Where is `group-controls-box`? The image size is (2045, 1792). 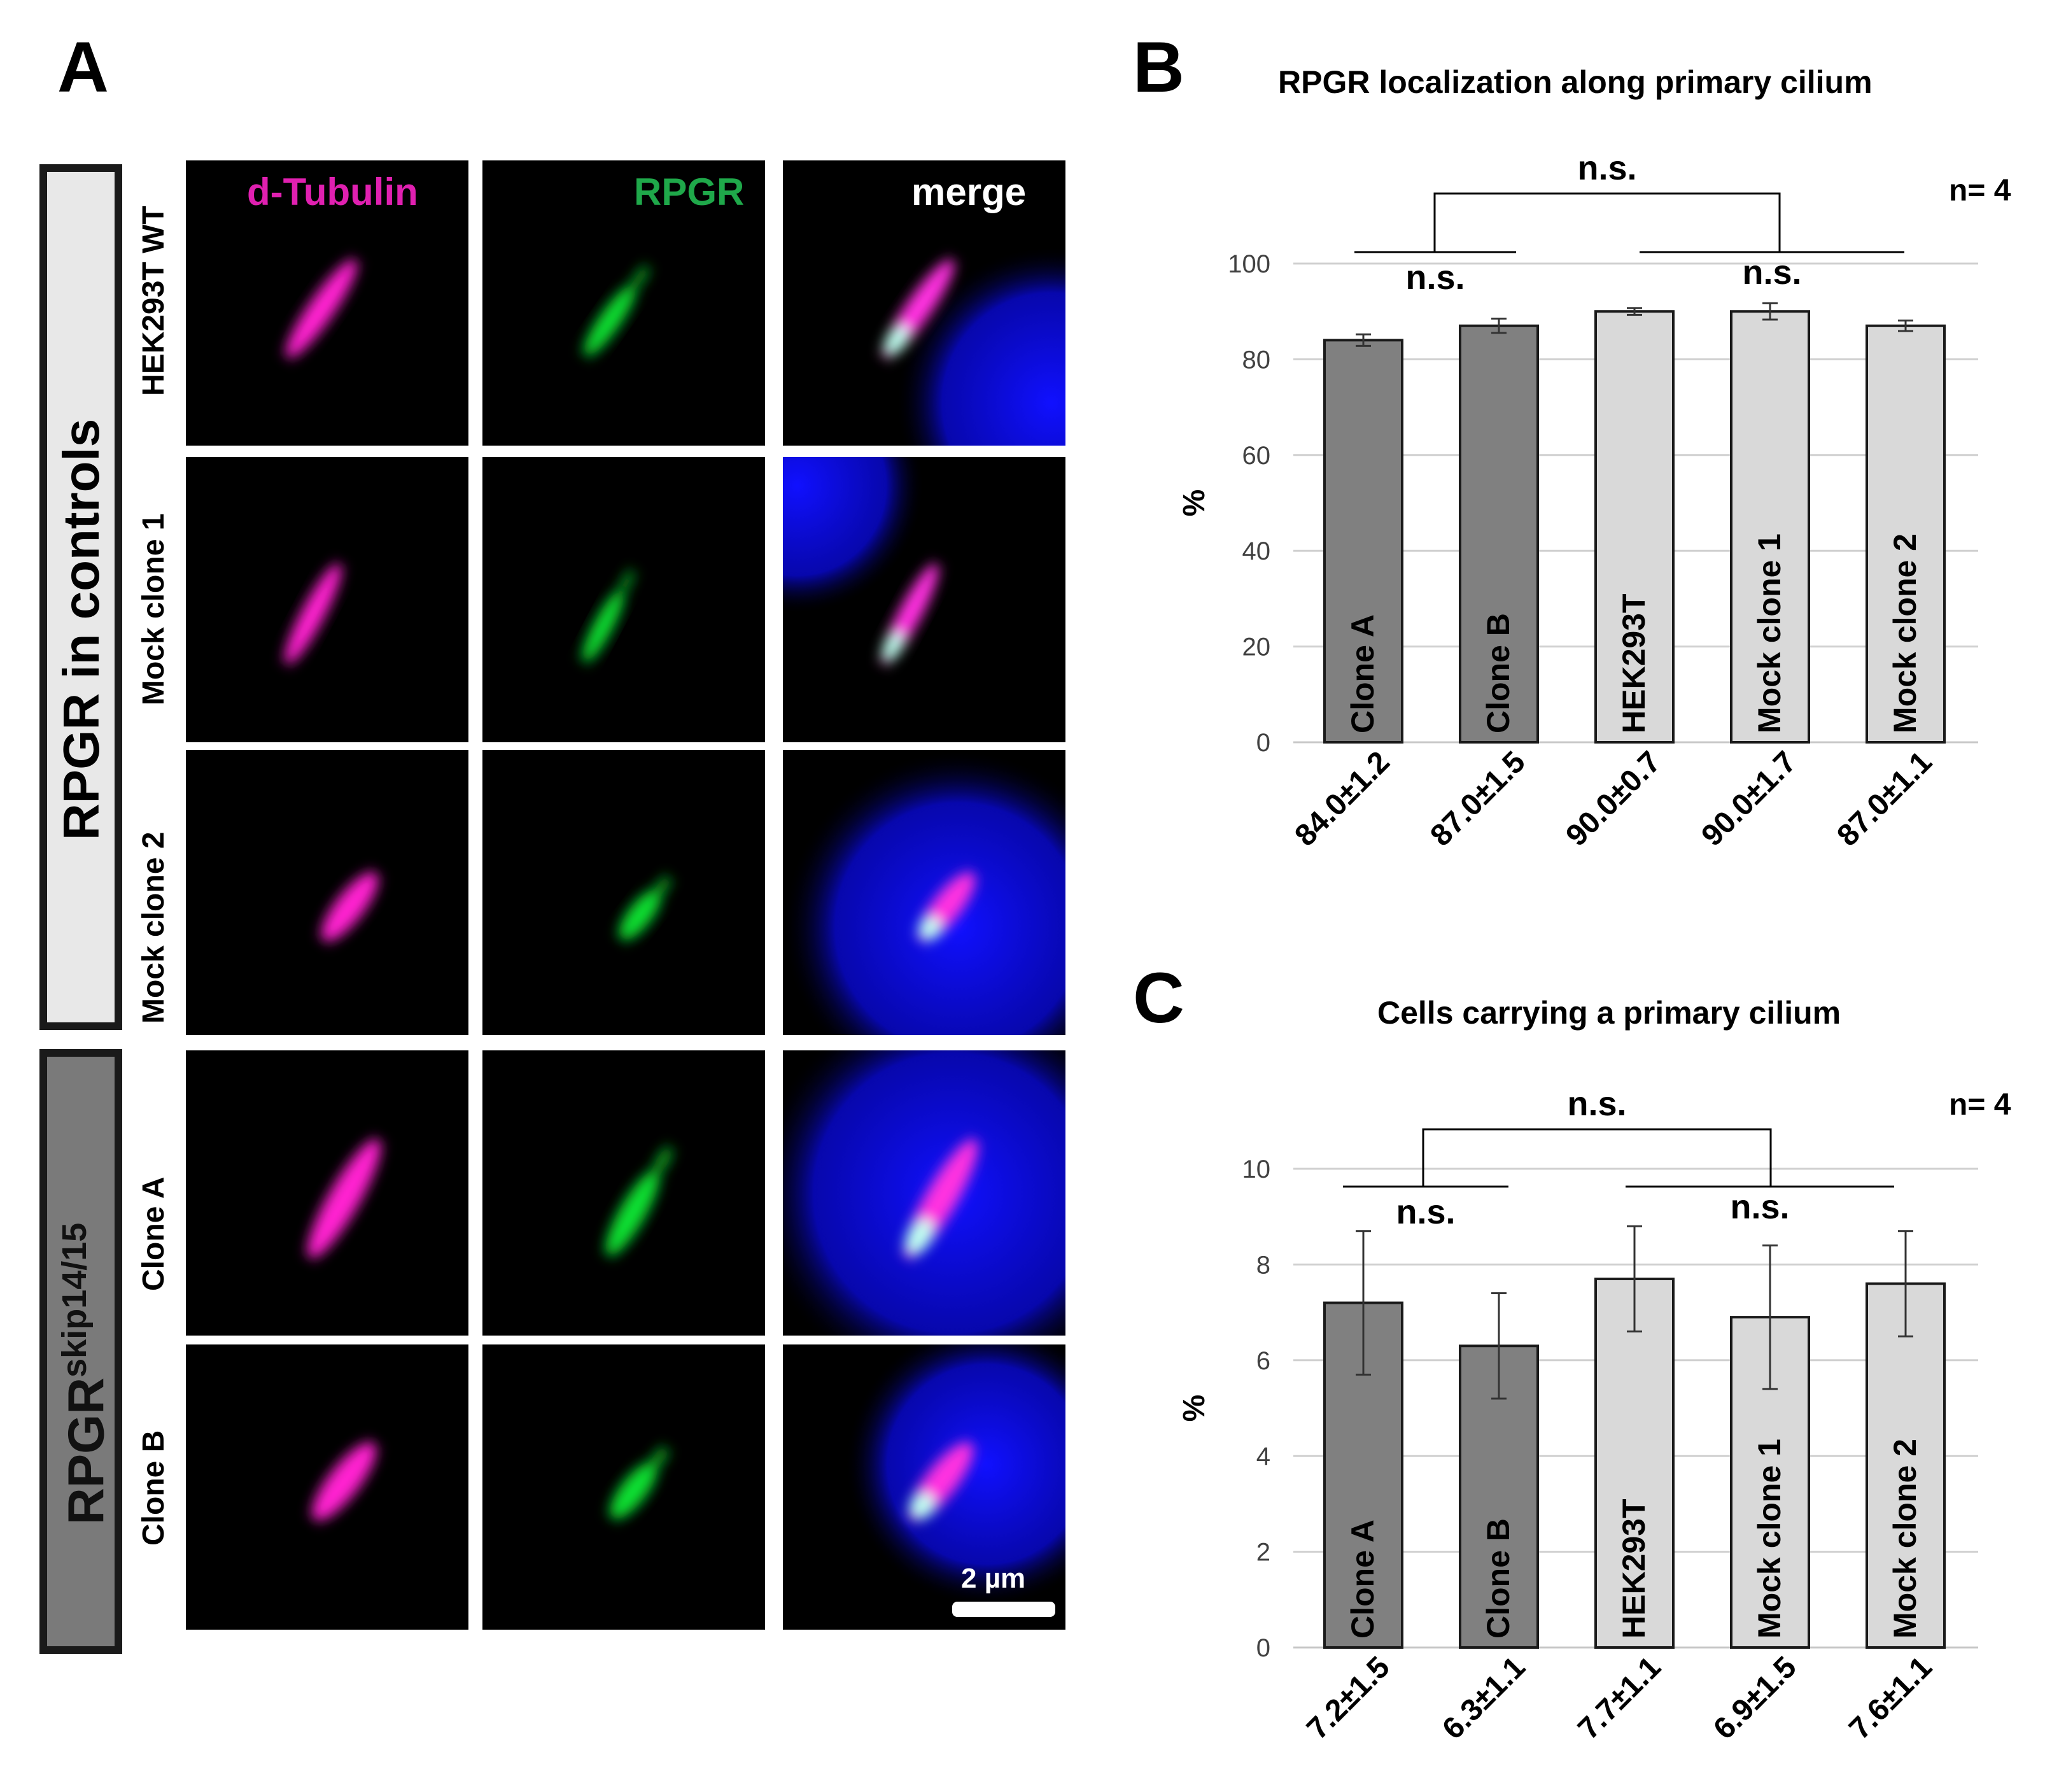 group-controls-box is located at coordinates (80, 597).